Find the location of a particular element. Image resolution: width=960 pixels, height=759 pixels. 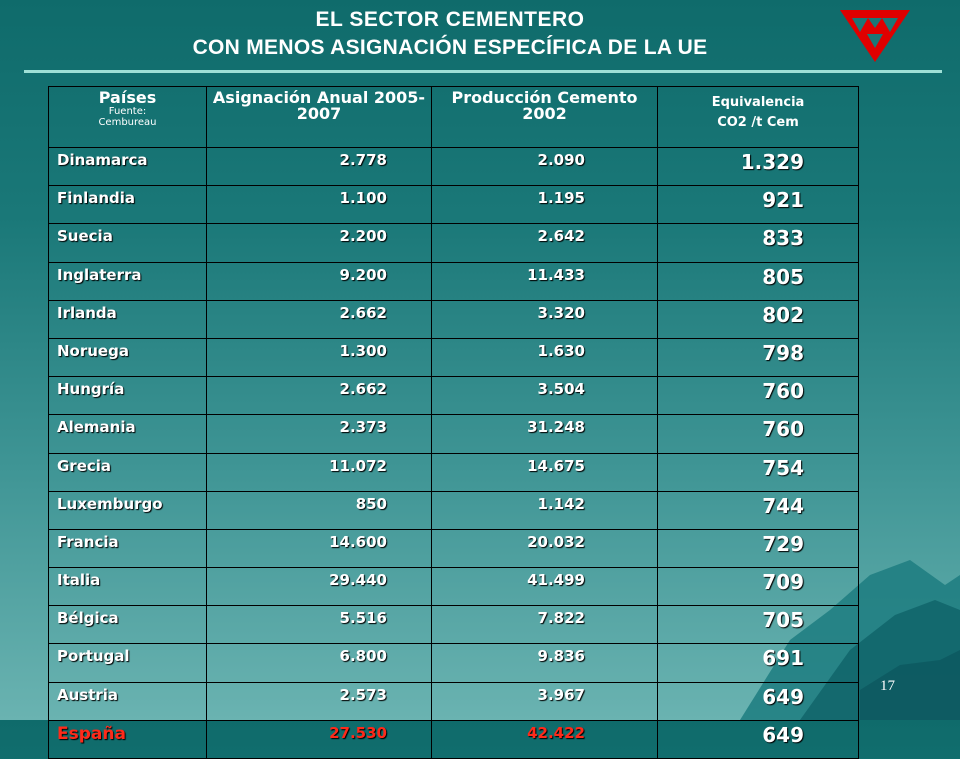

allocation-cell: 5.516 is located at coordinates (319, 625).